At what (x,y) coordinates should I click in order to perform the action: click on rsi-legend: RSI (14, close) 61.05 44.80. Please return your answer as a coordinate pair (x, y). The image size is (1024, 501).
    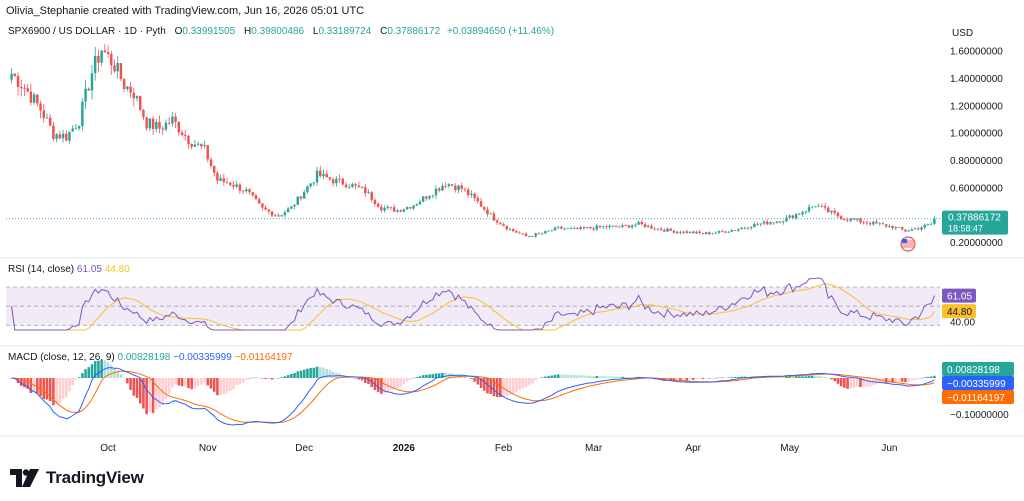
    Looking at the image, I should click on (69, 269).